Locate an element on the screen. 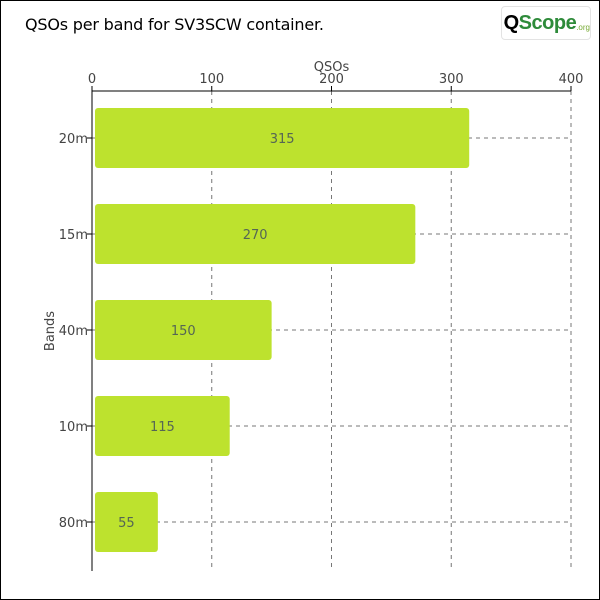 Image resolution: width=600 pixels, height=600 pixels. bar-value-label: 270 is located at coordinates (255, 235).